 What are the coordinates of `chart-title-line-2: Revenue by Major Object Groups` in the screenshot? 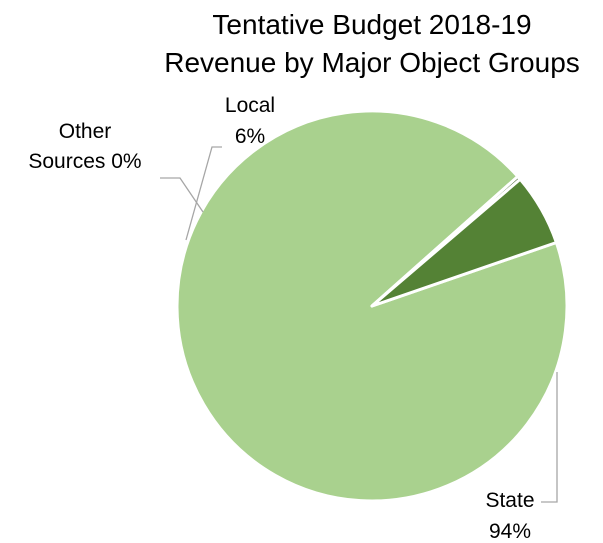 It's located at (372, 62).